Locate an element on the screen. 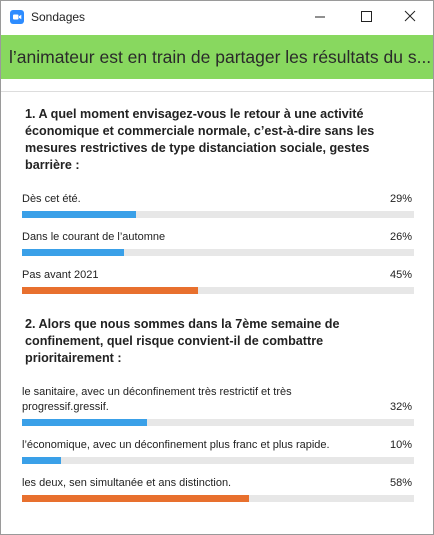 The width and height of the screenshot is (434, 535). option-percent: 29% is located at coordinates (400, 199).